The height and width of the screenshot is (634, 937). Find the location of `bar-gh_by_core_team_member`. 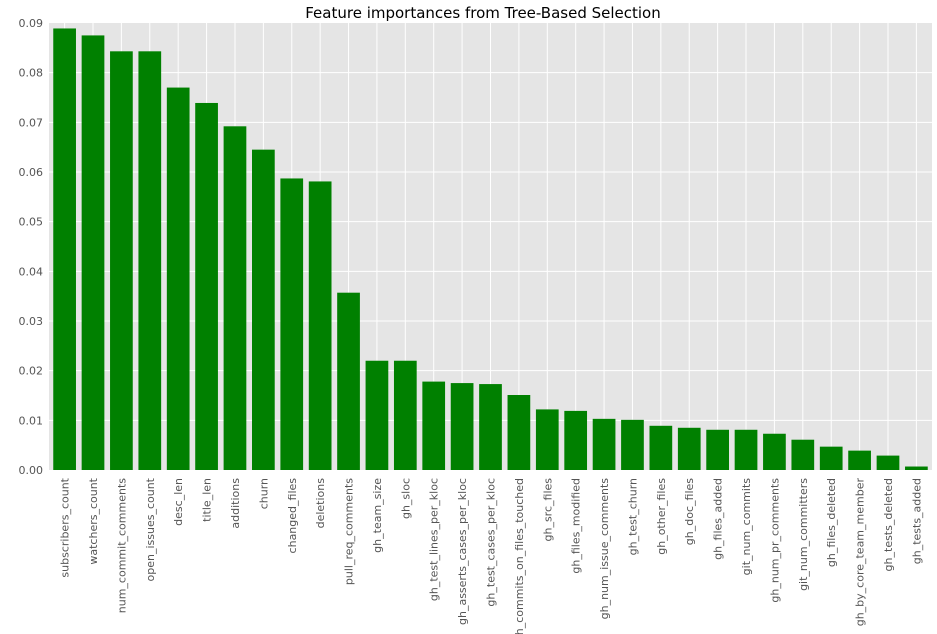

bar-gh_by_core_team_member is located at coordinates (859, 460).